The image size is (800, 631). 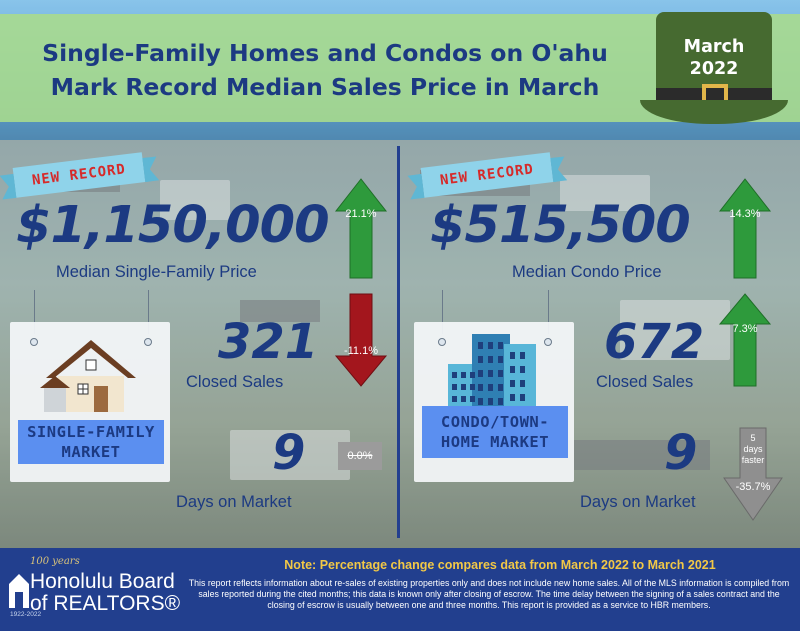 What do you see at coordinates (91, 432) in the screenshot?
I see `card-label-line-1: SINGLE-FAMILY` at bounding box center [91, 432].